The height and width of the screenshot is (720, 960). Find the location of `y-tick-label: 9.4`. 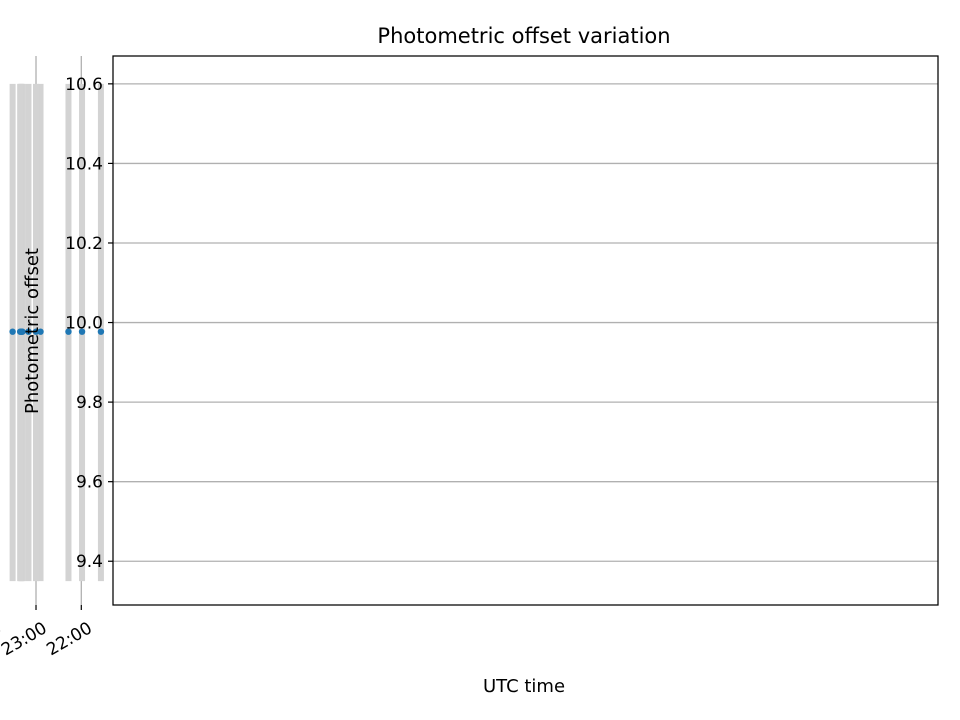

y-tick-label: 9.4 is located at coordinates (89, 562).